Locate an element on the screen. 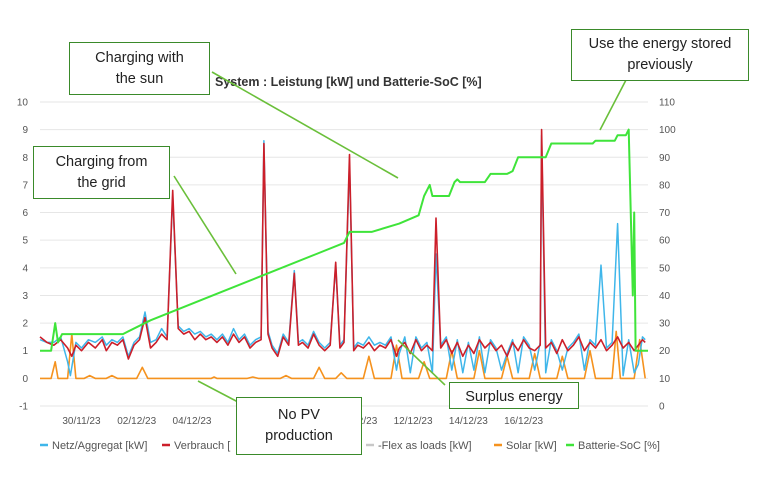  y-right-tick-label: 60 is located at coordinates (665, 241).